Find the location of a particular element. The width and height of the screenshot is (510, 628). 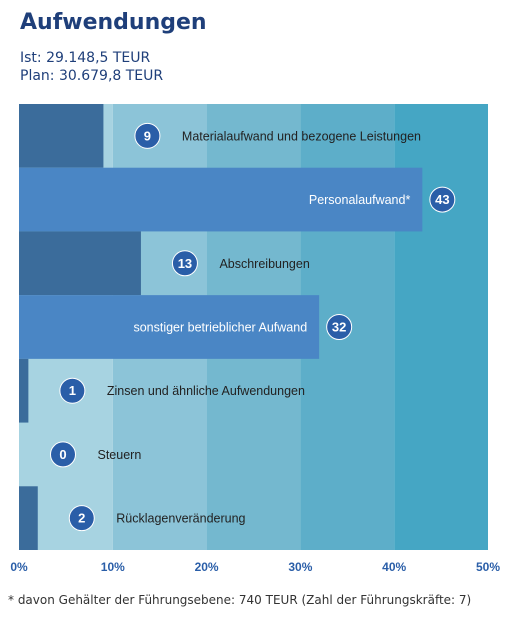

x-tick-label: 0% is located at coordinates (19, 567).